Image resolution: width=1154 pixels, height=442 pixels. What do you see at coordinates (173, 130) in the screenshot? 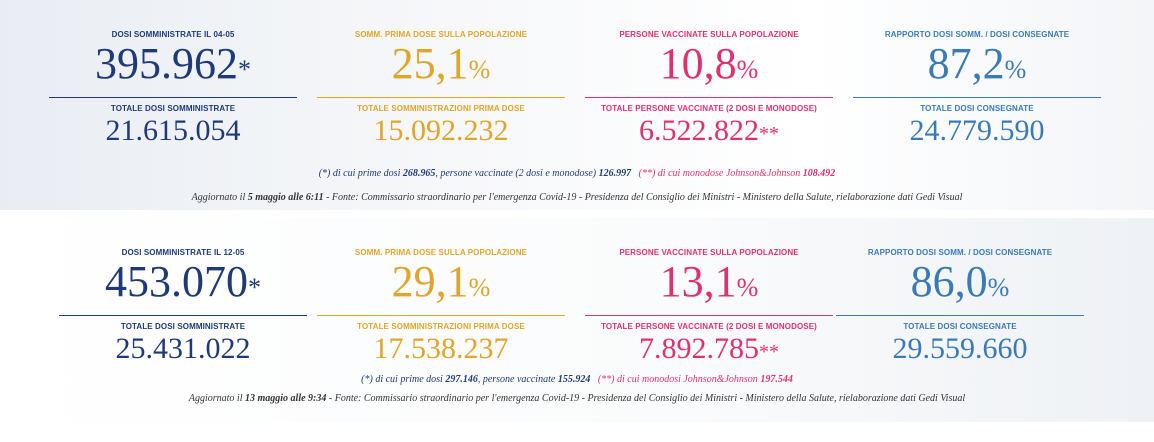
I see `total-value: 21.615.054` at bounding box center [173, 130].